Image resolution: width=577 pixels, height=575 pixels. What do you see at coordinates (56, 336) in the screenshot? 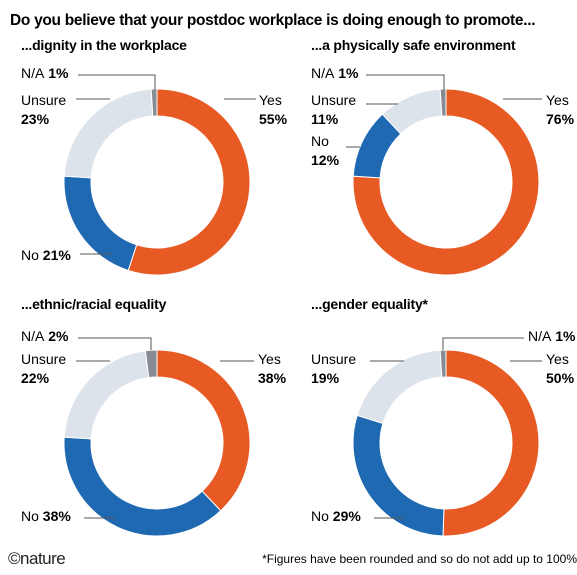
I see `value-n-a: 2%` at bounding box center [56, 336].